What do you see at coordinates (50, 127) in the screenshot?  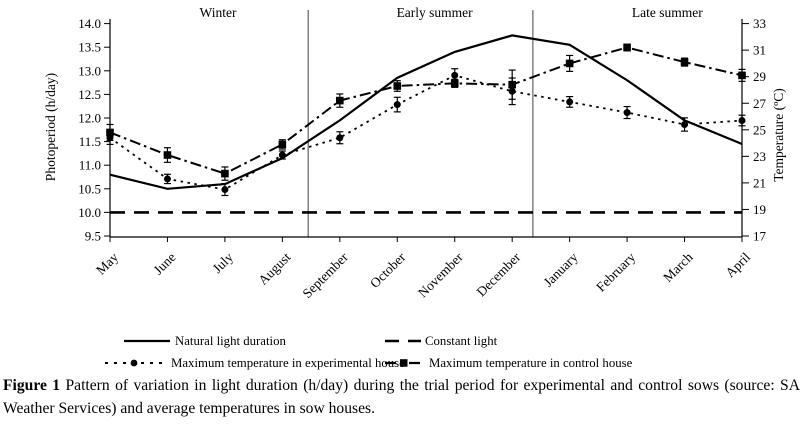 I see `left-axis-title: Photoperiod (h/day)` at bounding box center [50, 127].